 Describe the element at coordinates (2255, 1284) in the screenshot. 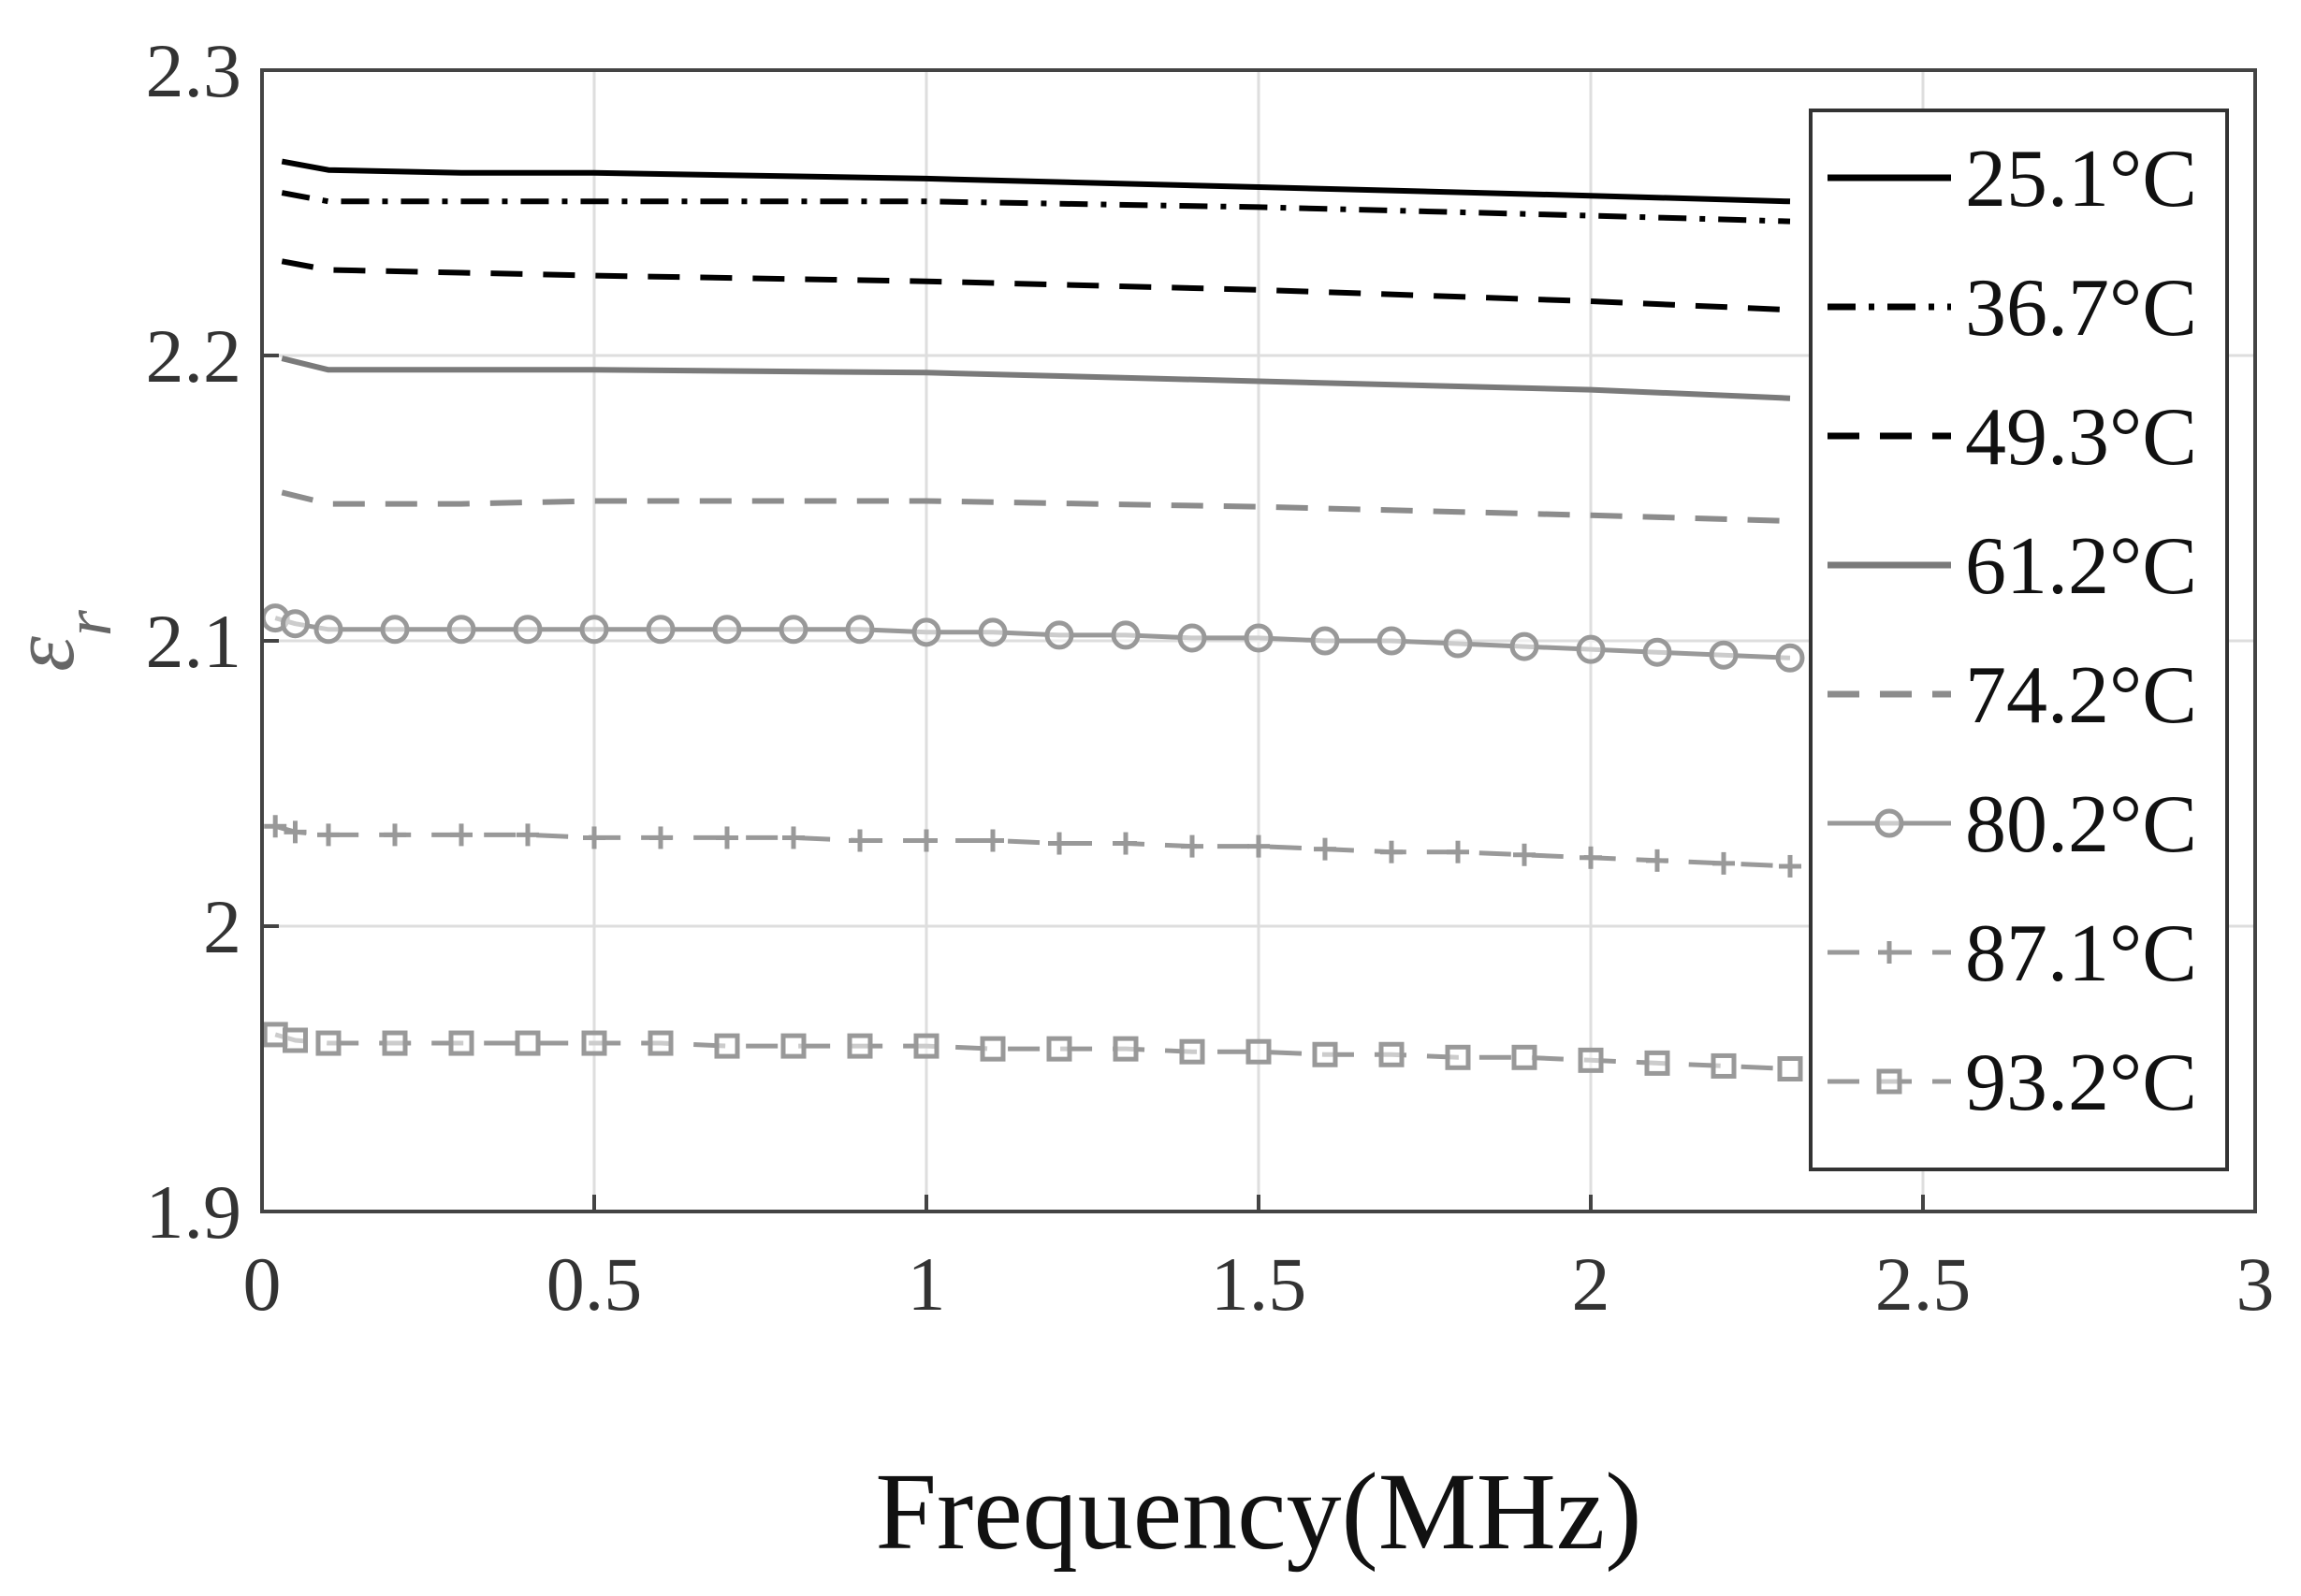

I see `x-tick-label: 3` at that location.